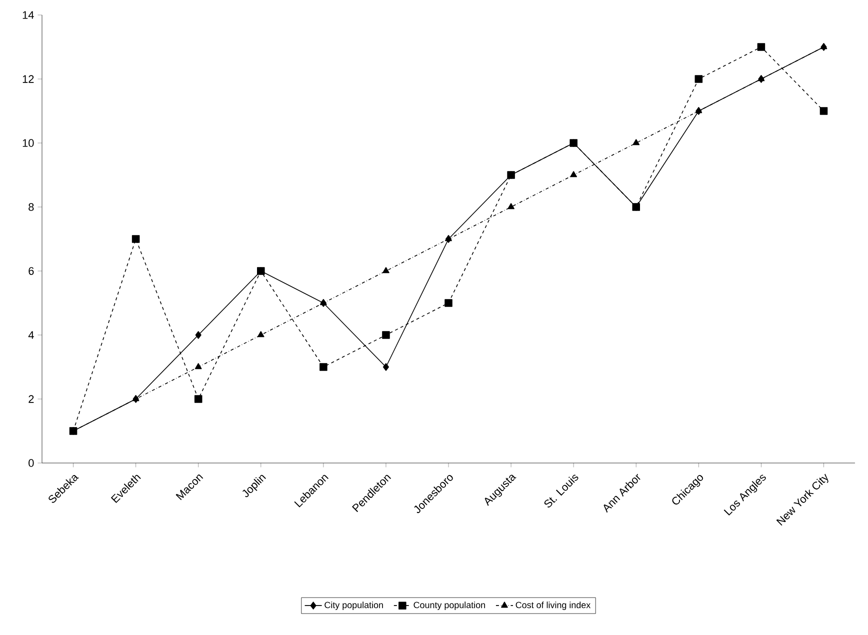  Describe the element at coordinates (28, 15) in the screenshot. I see `y-tick-label: 14` at that location.